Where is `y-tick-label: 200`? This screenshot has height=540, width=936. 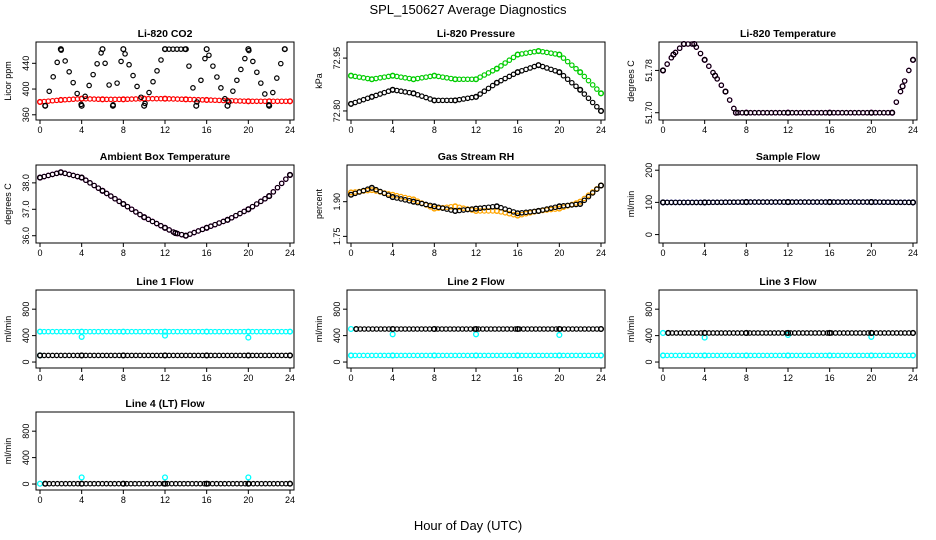 y-tick-label: 200 is located at coordinates (649, 170).